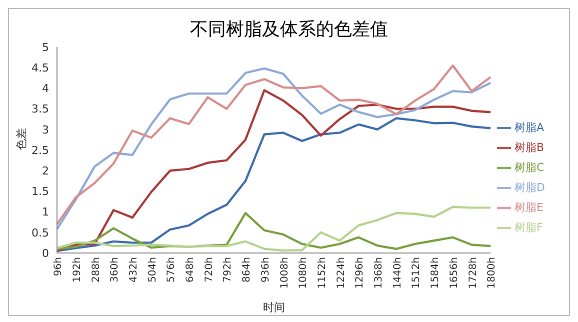  I want to click on legend-label: 树脂C, so click(529, 167).